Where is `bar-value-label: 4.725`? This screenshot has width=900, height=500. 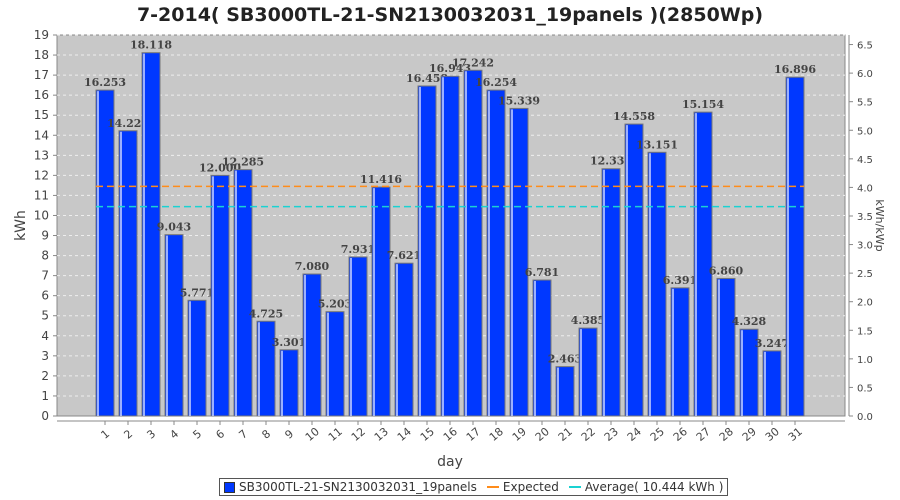 bar-value-label: 4.725 is located at coordinates (266, 313).